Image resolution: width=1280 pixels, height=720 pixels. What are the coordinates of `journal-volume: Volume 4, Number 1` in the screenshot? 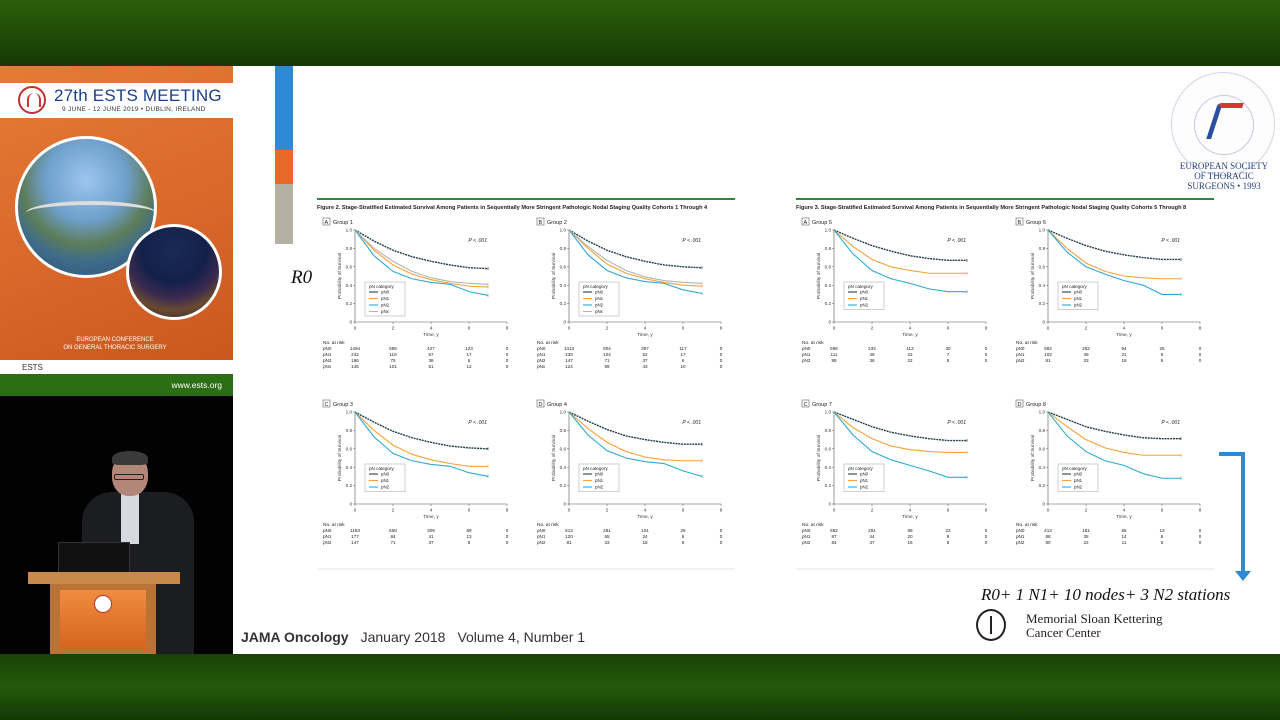 It's located at (521, 637).